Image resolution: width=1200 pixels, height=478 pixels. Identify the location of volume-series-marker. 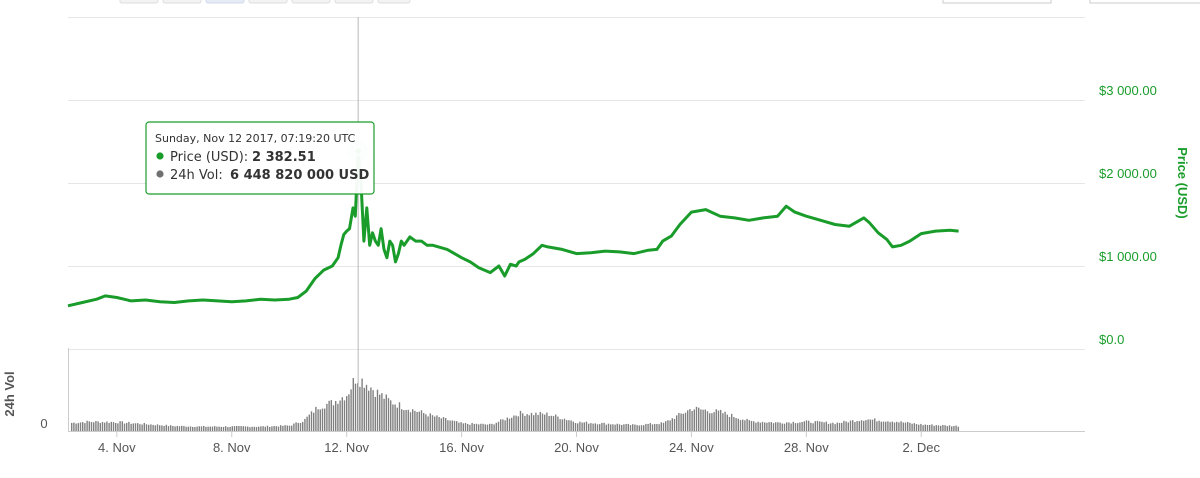
(160, 174).